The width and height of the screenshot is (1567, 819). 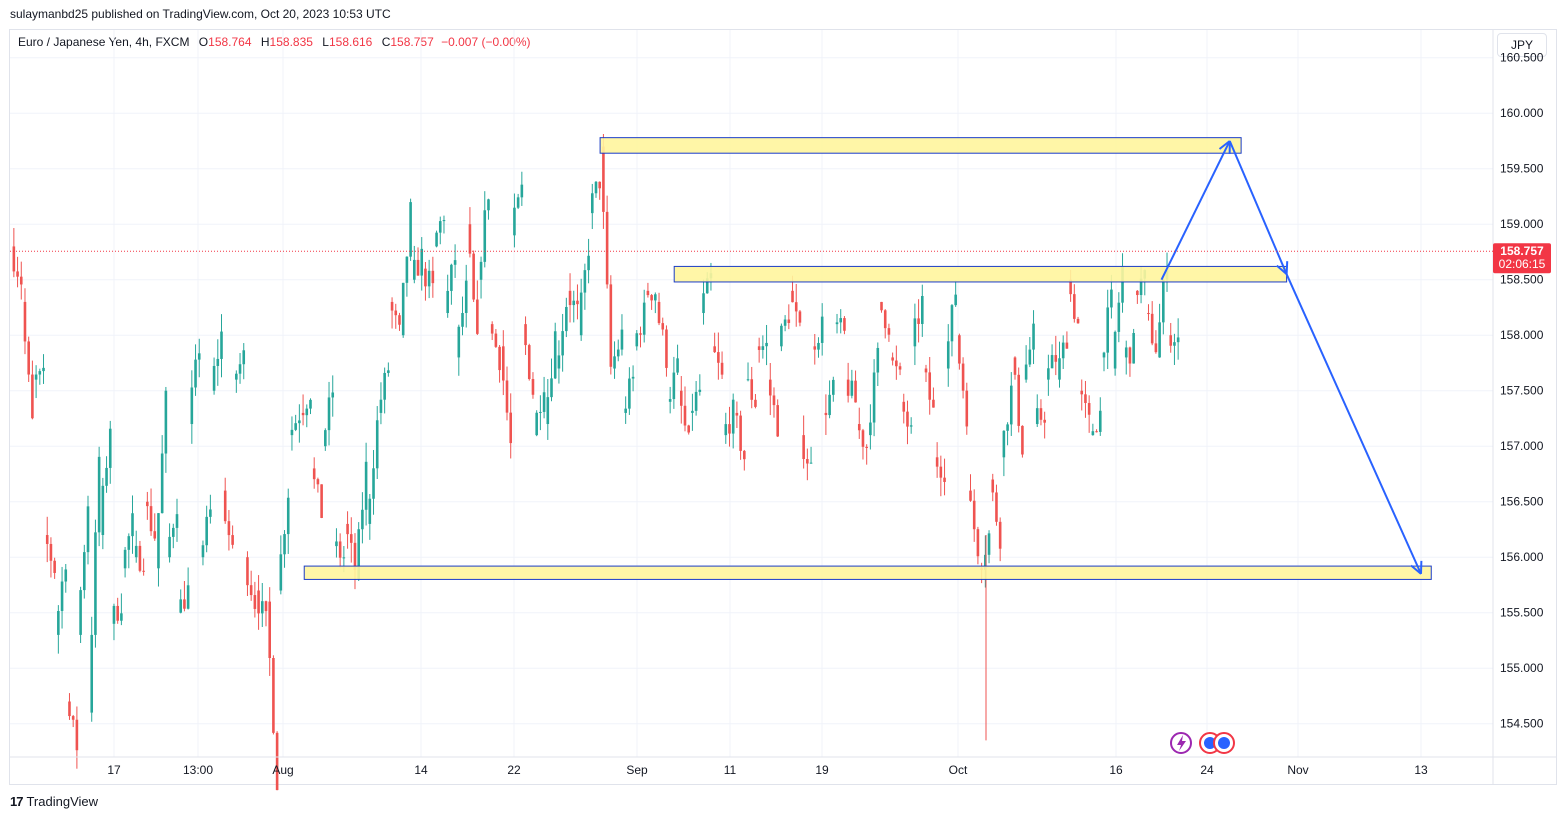 I want to click on last-price-value: 158.757, so click(x=1522, y=251).